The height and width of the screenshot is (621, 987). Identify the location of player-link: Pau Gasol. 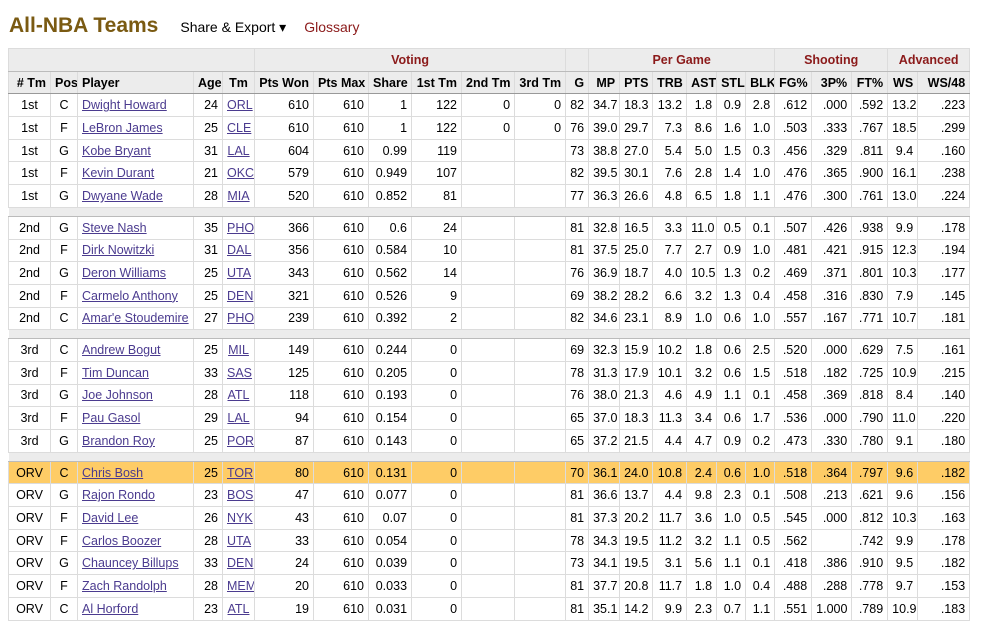
(111, 418).